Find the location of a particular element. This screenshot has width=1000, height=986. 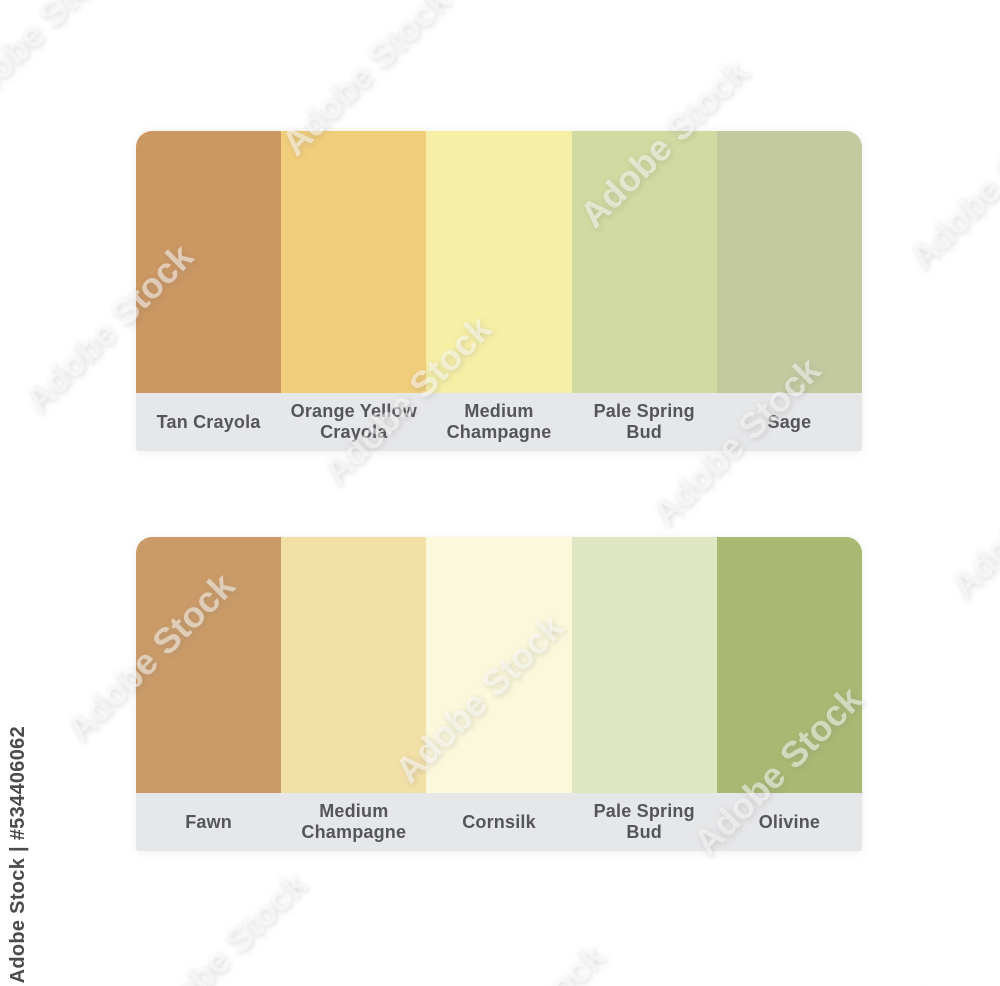

stock-credit-text: Adobe Stock | #534406062 is located at coordinates (18, 854).